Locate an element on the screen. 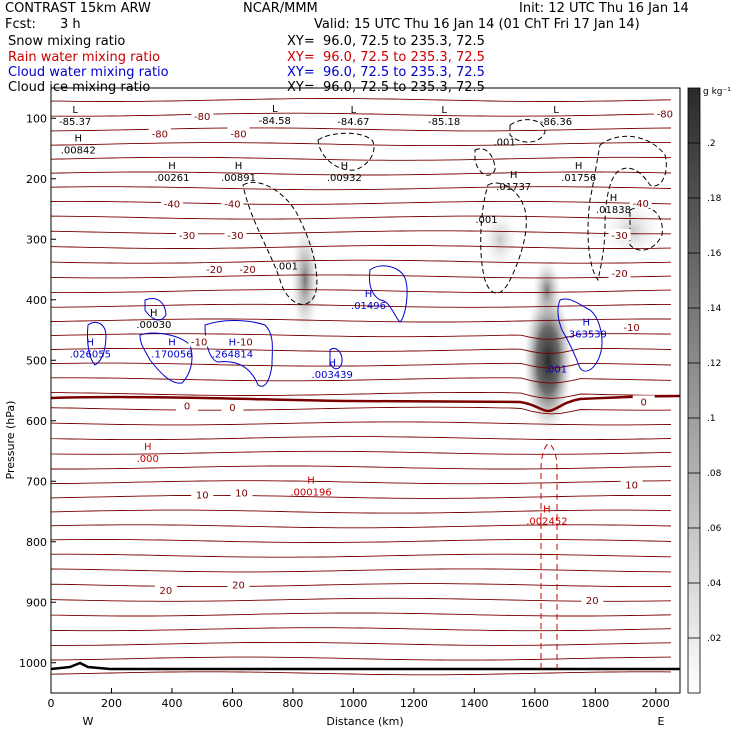  extremum-value: .01838 is located at coordinates (613, 210).